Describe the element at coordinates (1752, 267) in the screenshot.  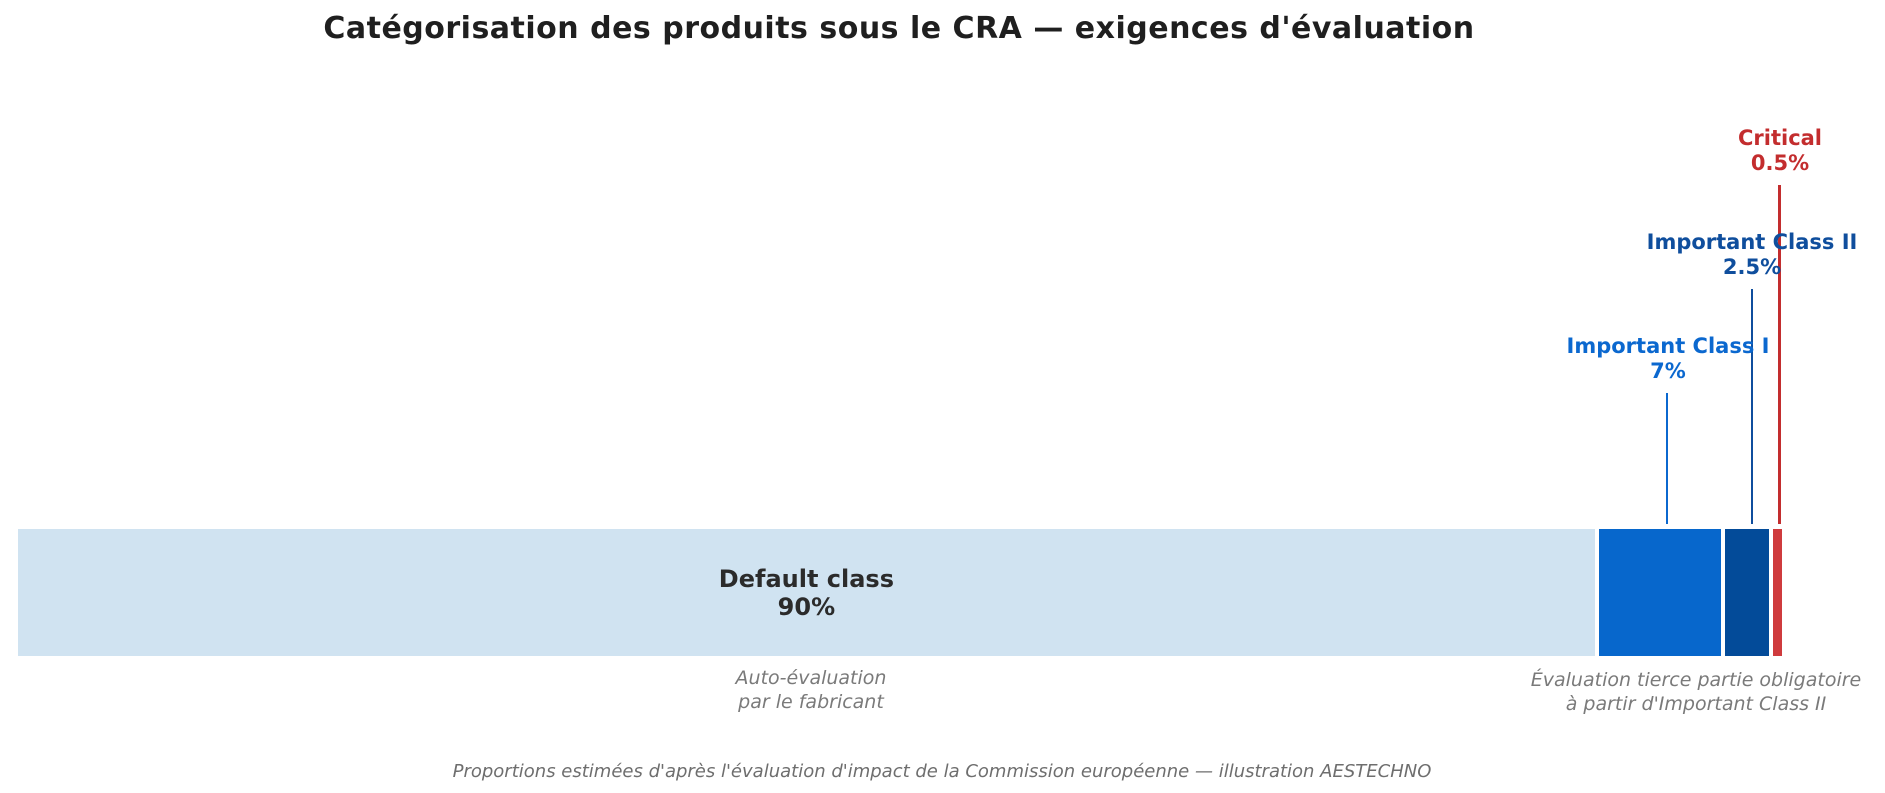
I see `label-important-class-2-pct: 2.5%` at that location.